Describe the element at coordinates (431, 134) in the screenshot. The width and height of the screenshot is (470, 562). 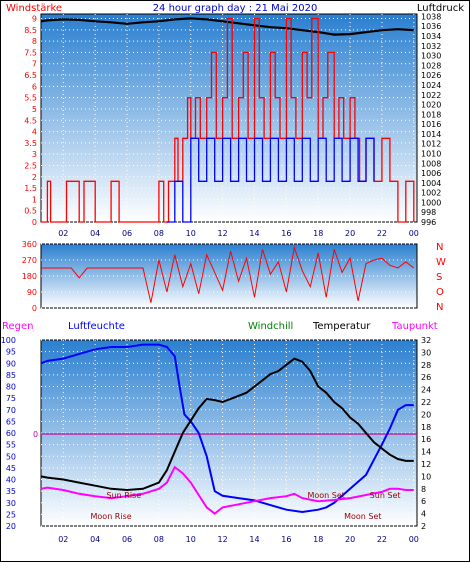
I see `pressure-tick-label: 1014` at that location.